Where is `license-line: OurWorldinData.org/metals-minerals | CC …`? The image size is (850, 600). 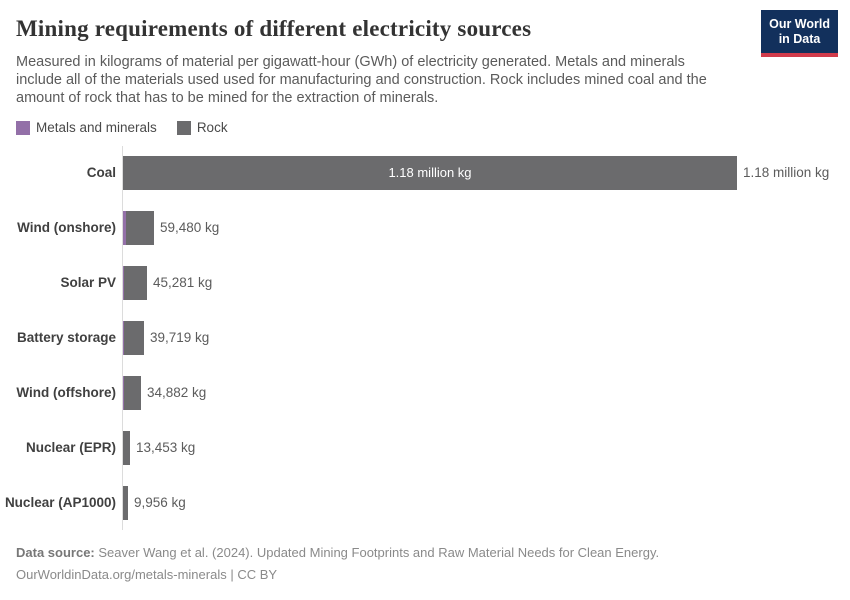 license-line: OurWorldinData.org/metals-minerals | CC … is located at coordinates (147, 574).